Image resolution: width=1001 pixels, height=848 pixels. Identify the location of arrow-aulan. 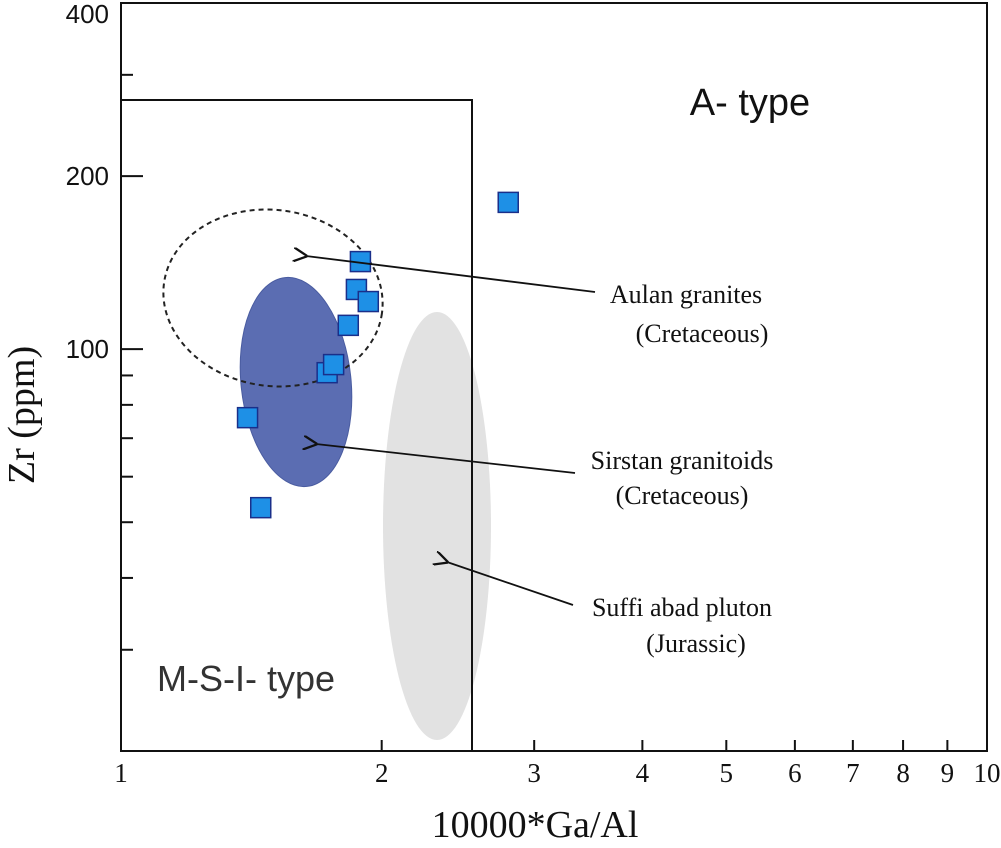
(451, 274).